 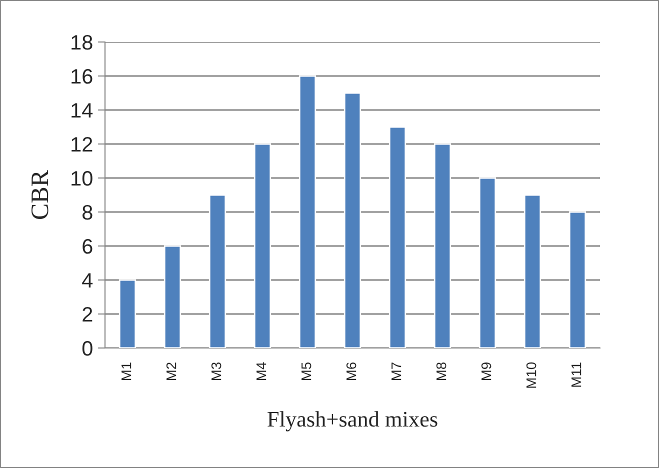 I want to click on y-tick-label: 2, so click(x=87, y=314).